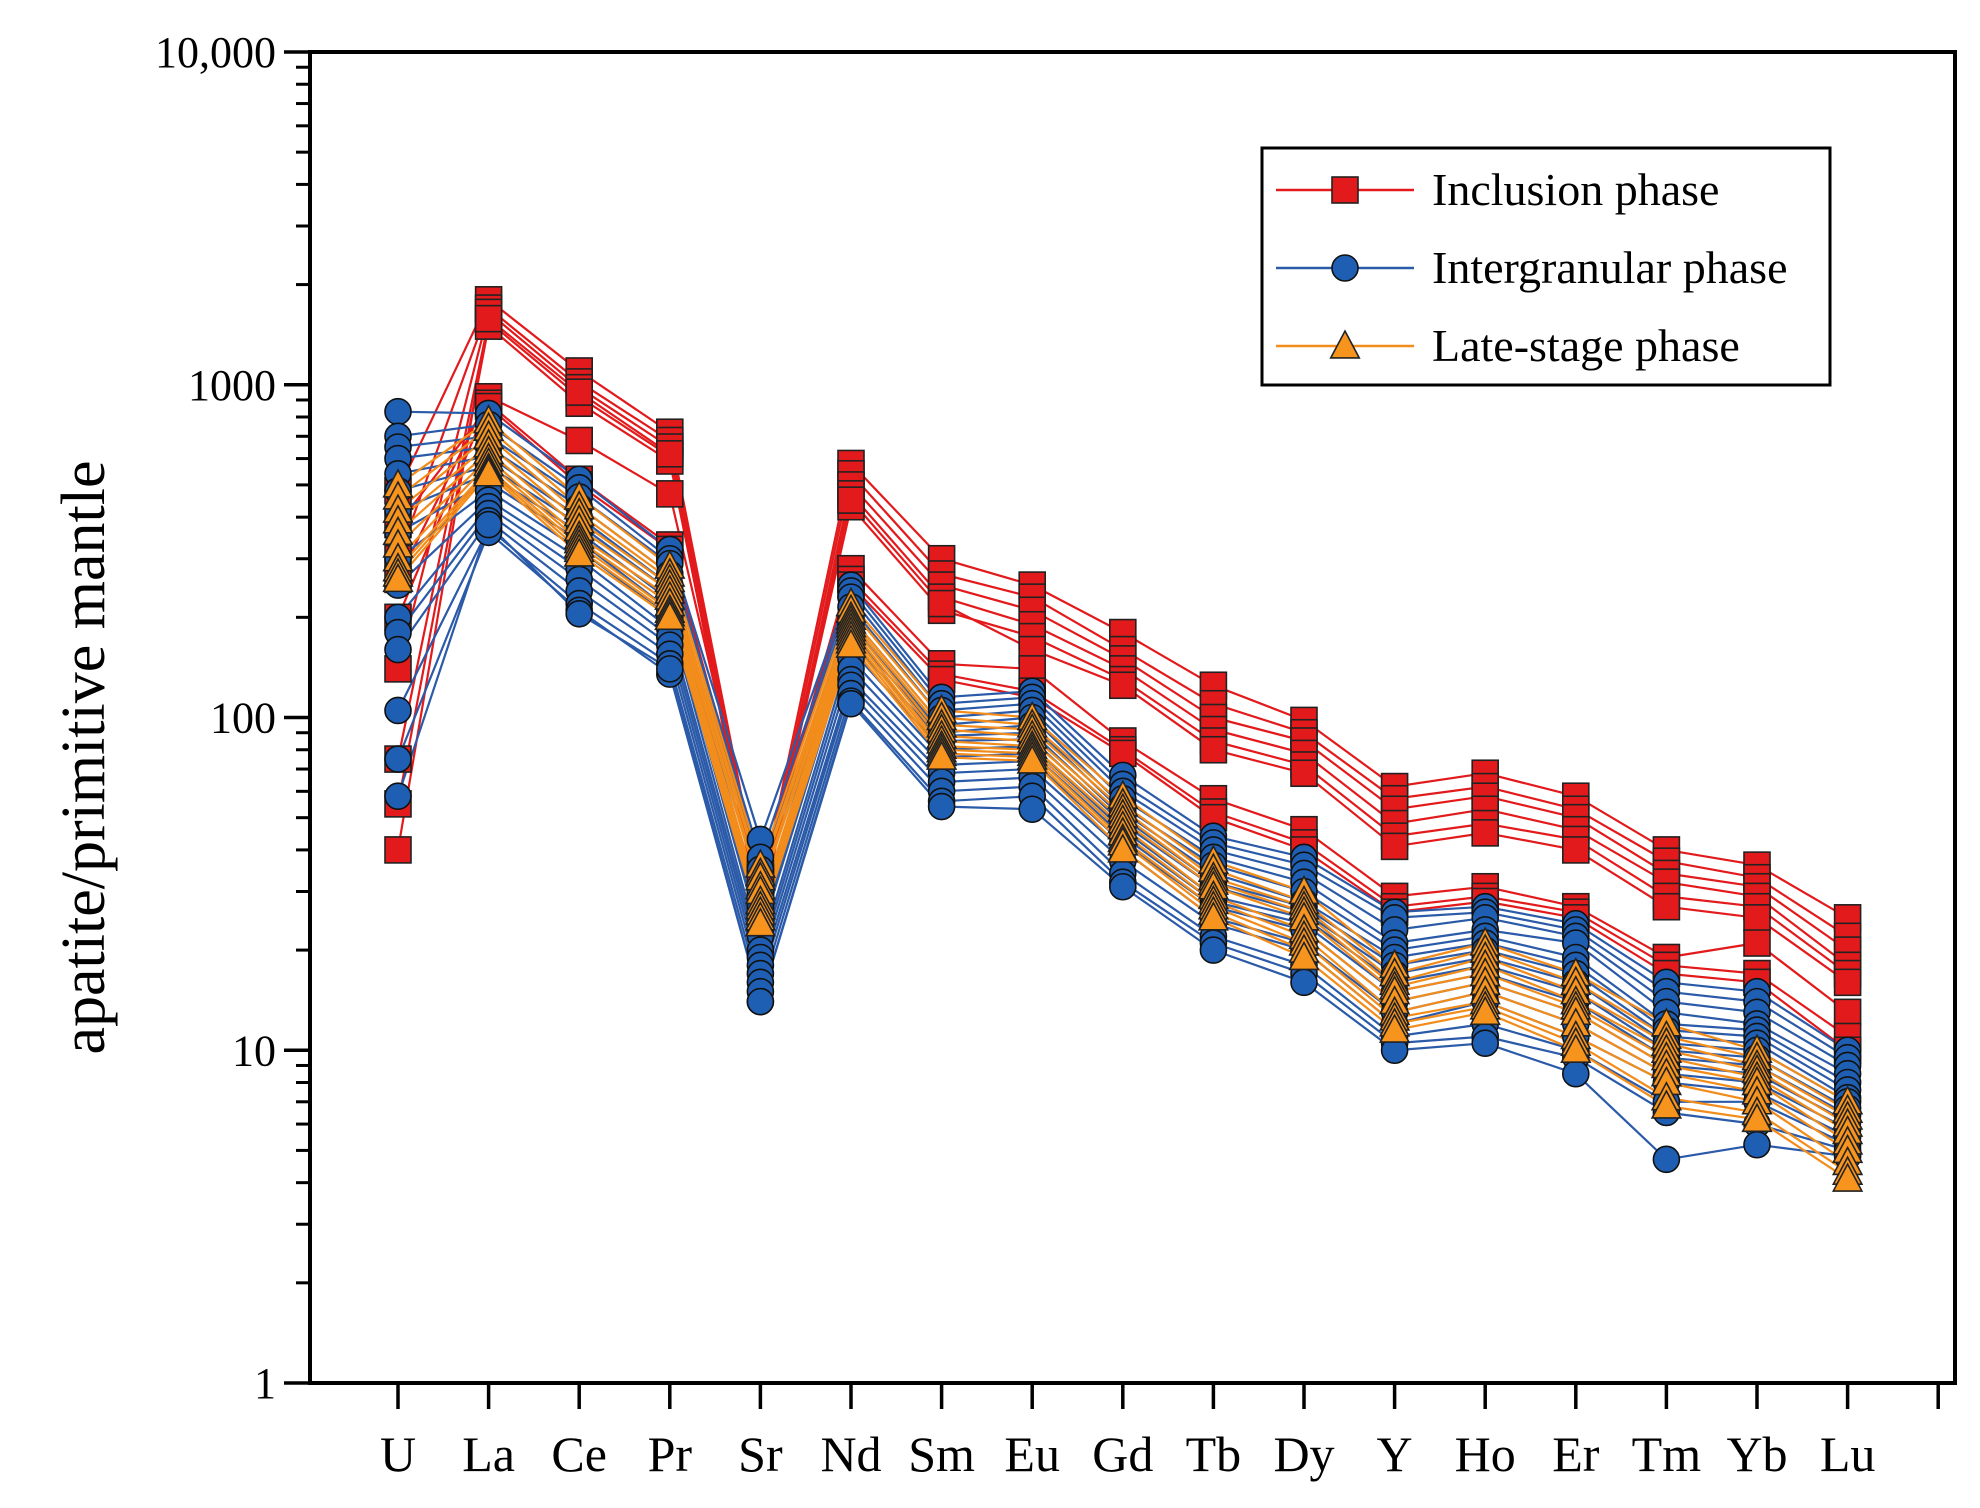 This screenshot has width=1980, height=1508. What do you see at coordinates (398, 577) in the screenshot?
I see `data-point-triangle-10-U` at bounding box center [398, 577].